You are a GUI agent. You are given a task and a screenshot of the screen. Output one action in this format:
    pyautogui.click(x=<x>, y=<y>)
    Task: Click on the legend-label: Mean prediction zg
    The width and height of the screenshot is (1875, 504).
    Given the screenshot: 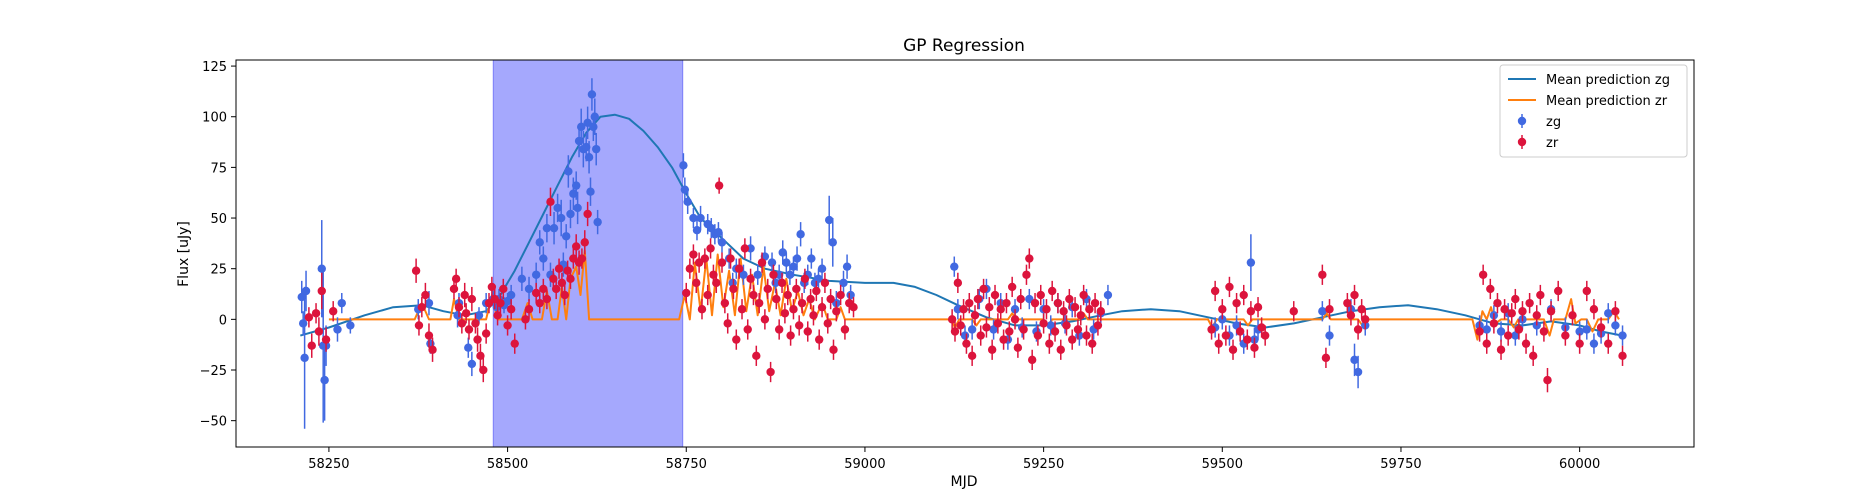 What is the action you would take?
    pyautogui.click(x=1608, y=80)
    